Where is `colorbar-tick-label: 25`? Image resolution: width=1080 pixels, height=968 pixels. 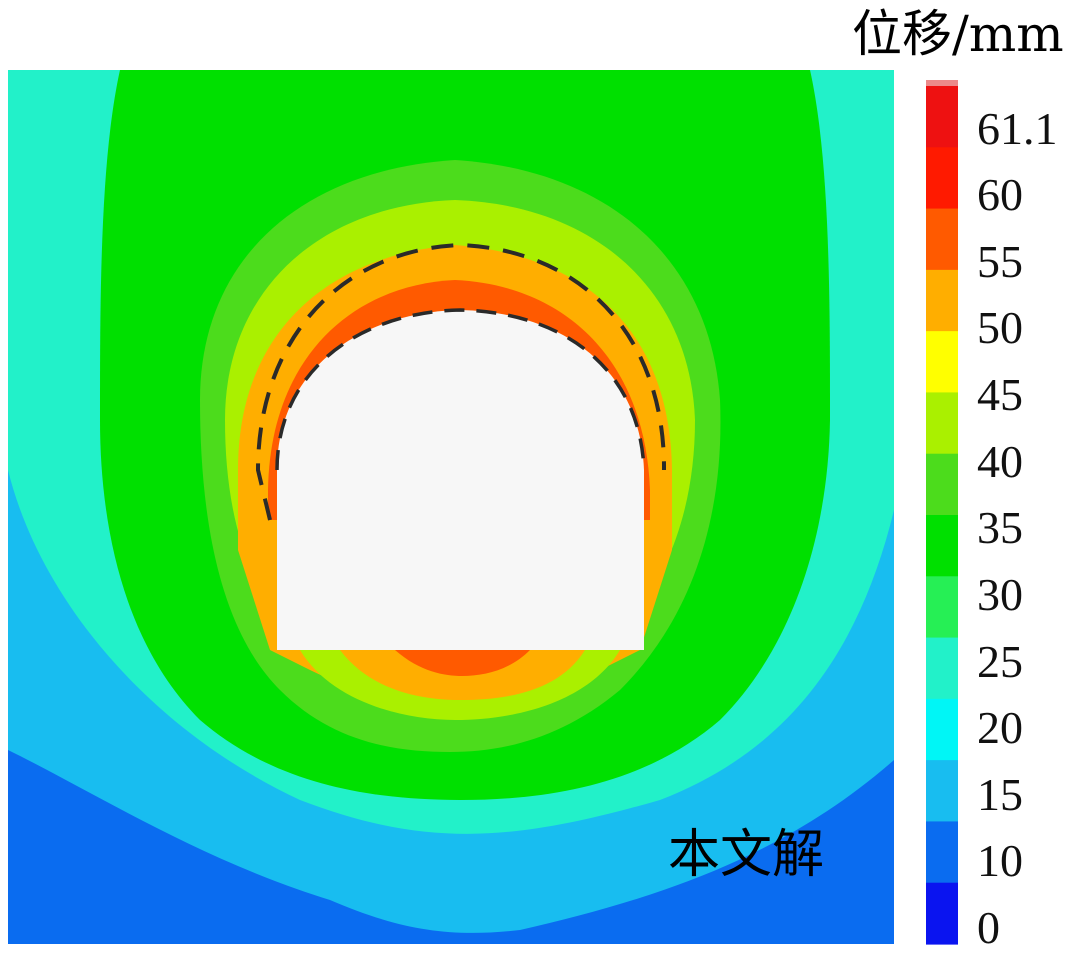
colorbar-tick-label: 25 is located at coordinates (1000, 661).